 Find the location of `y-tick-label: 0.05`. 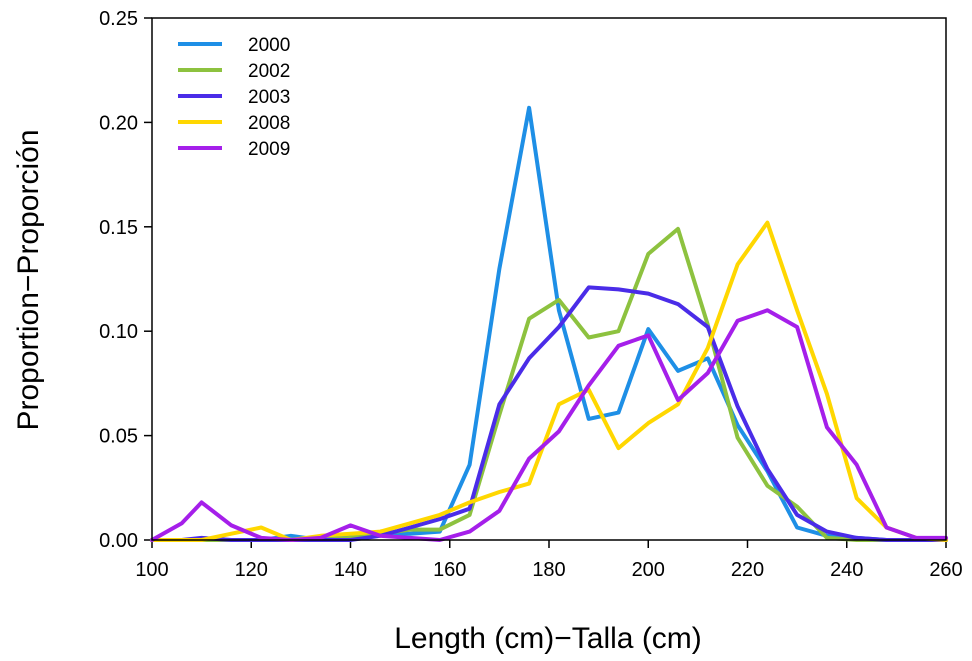

y-tick-label: 0.05 is located at coordinates (118, 437).